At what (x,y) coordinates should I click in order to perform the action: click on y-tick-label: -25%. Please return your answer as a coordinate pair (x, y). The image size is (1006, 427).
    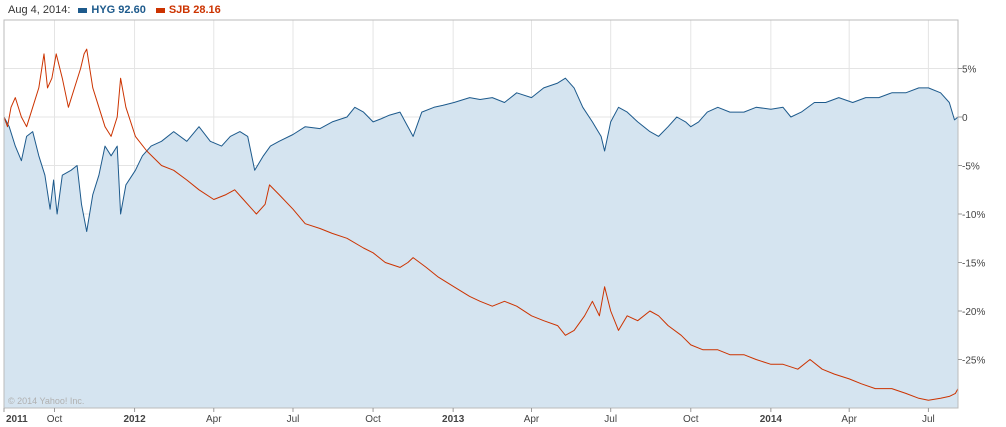
    Looking at the image, I should click on (973, 361).